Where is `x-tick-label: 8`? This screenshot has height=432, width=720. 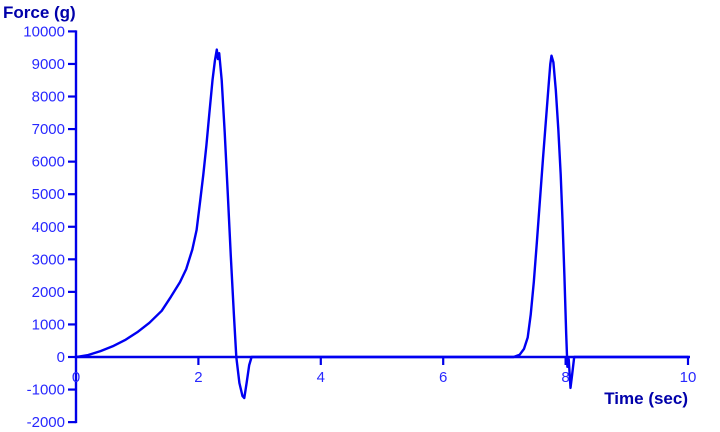 x-tick-label: 8 is located at coordinates (565, 377).